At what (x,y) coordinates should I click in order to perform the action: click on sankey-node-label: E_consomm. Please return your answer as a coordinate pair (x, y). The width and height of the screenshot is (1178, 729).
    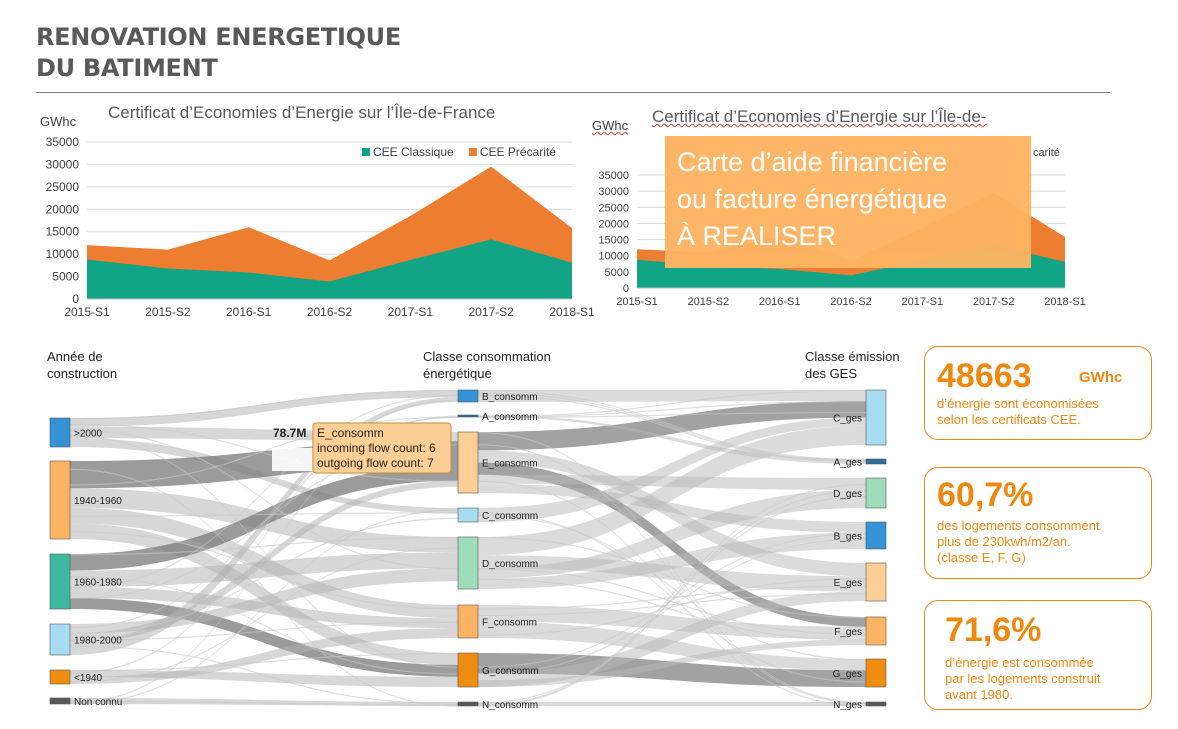
    Looking at the image, I should click on (510, 464).